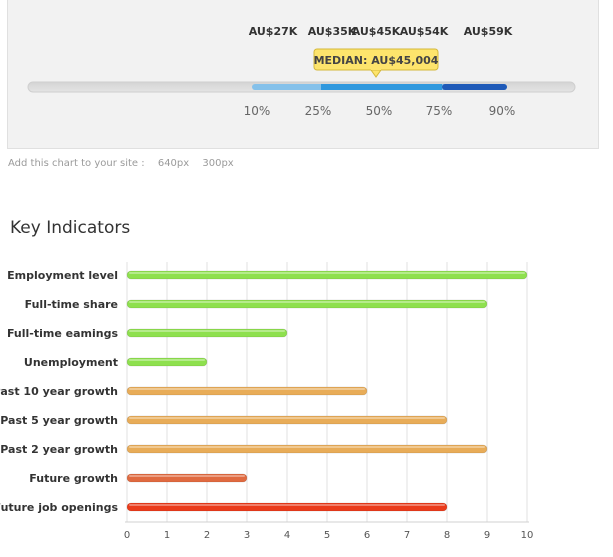  What do you see at coordinates (376, 31) in the screenshot?
I see `salary-value-label: AU$45K` at bounding box center [376, 31].